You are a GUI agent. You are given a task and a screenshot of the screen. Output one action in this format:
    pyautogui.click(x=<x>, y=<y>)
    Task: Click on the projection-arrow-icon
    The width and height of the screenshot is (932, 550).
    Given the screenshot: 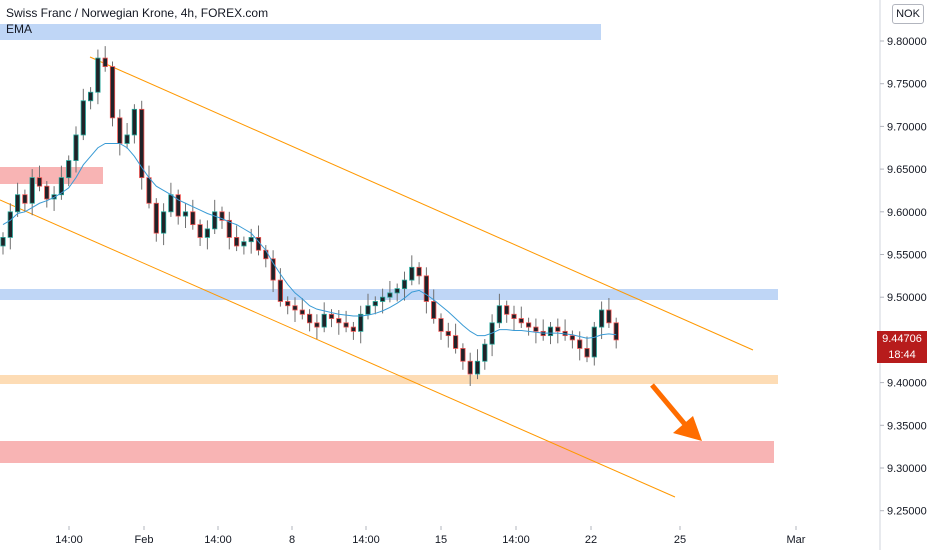 What is the action you would take?
    pyautogui.click(x=676, y=412)
    